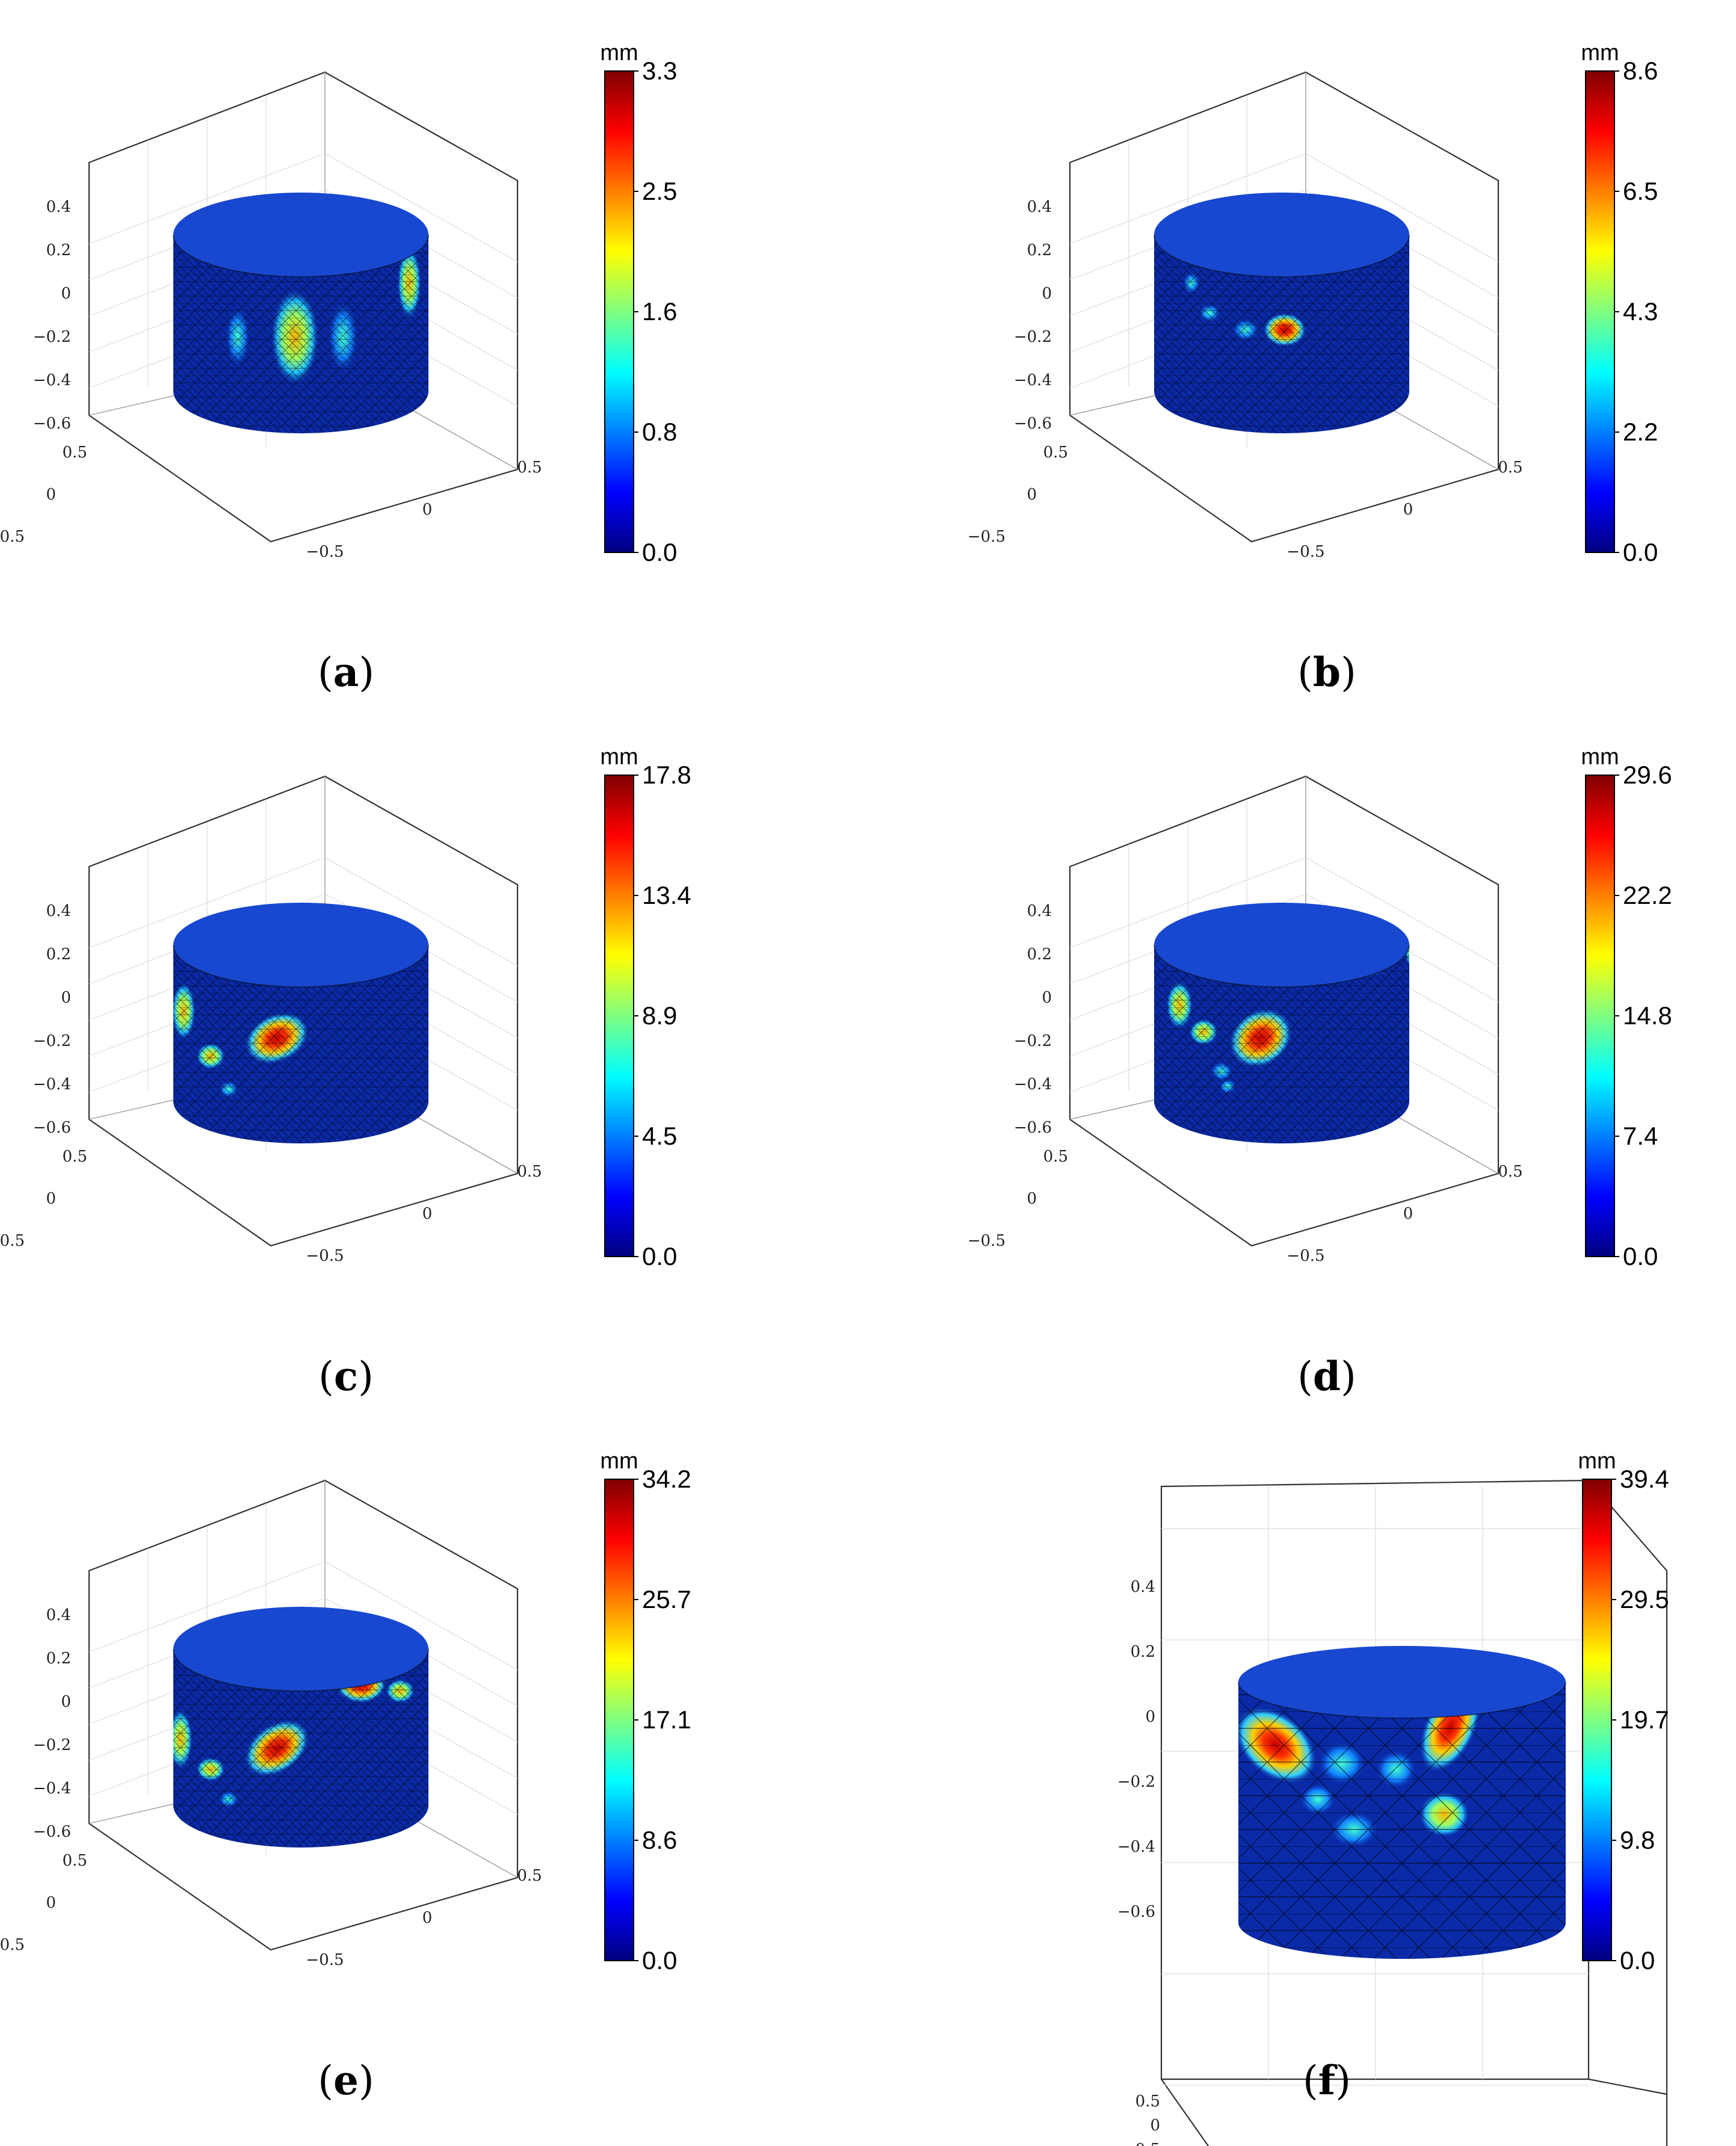 The image size is (1736, 2146). What do you see at coordinates (346, 2080) in the screenshot?
I see `panel-label: (e)` at bounding box center [346, 2080].